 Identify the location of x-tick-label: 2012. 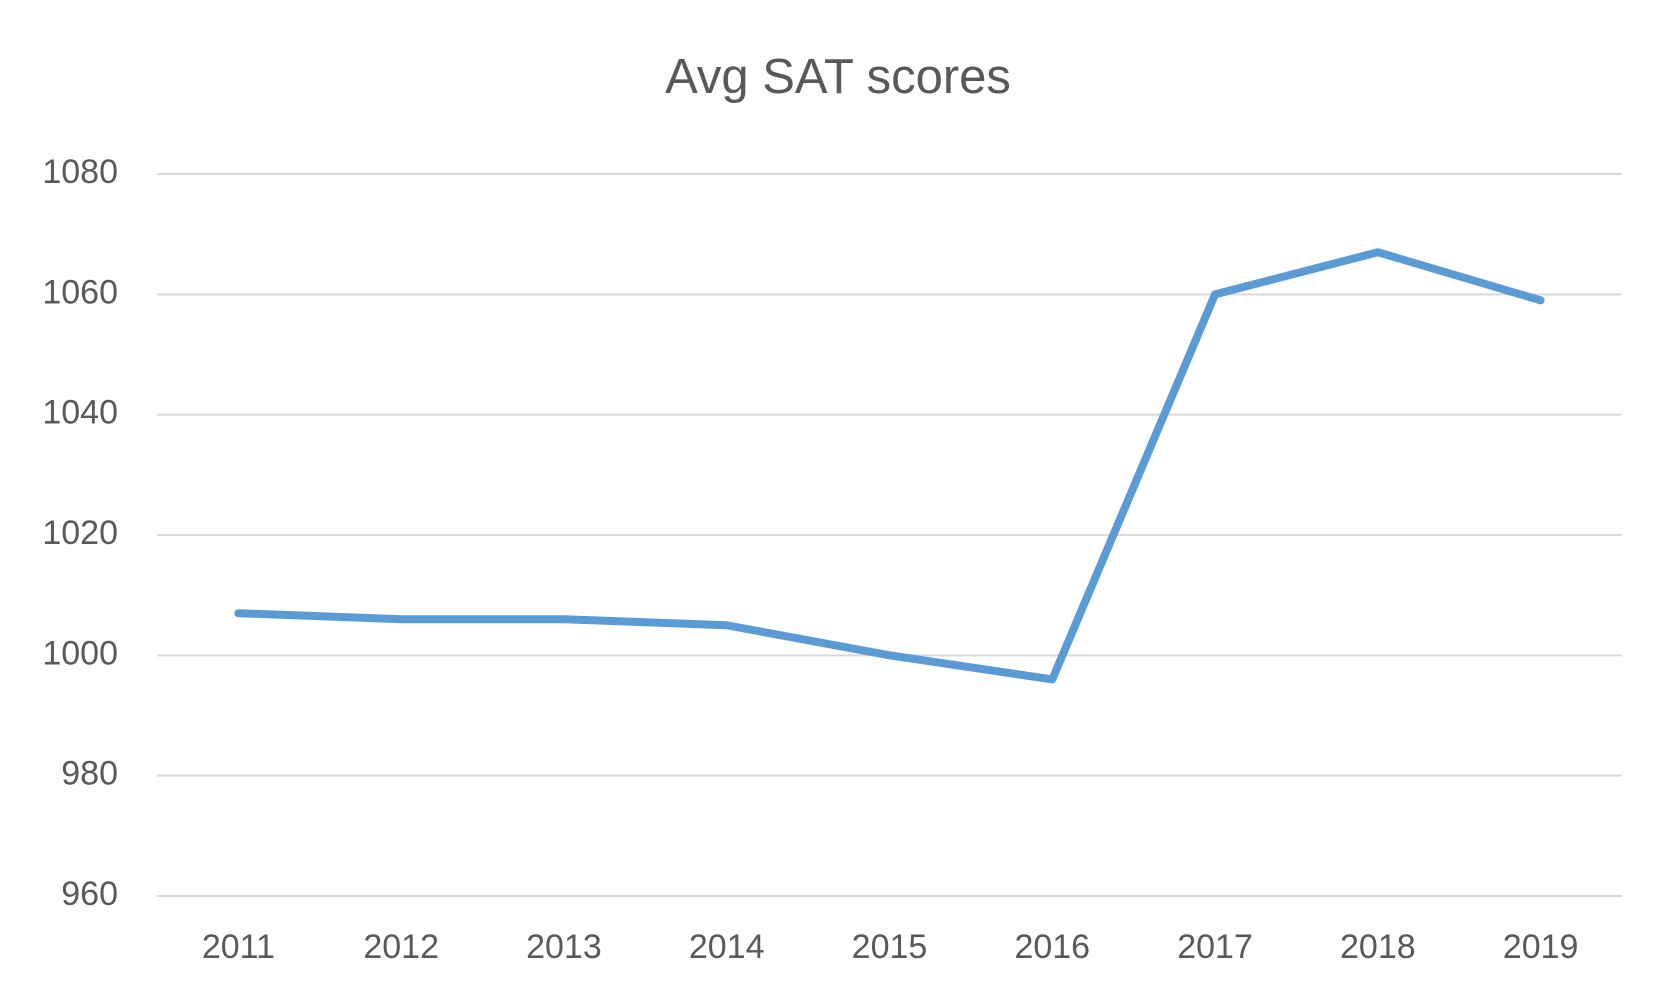
(401, 947).